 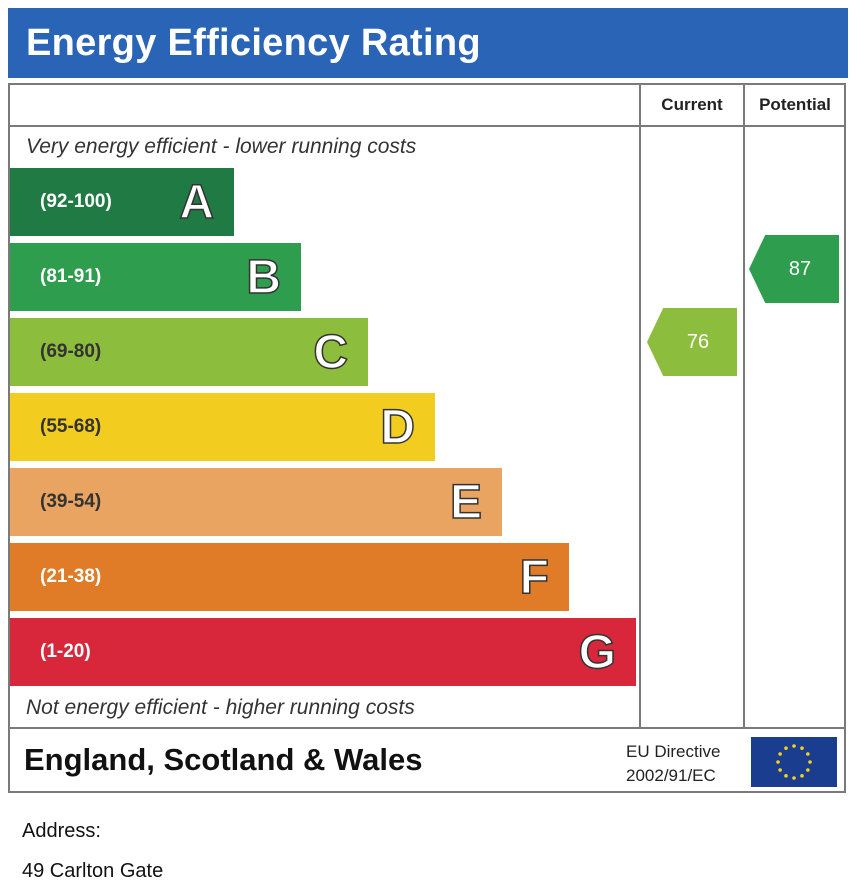 What do you see at coordinates (197, 202) in the screenshot?
I see `band-letter: A` at bounding box center [197, 202].